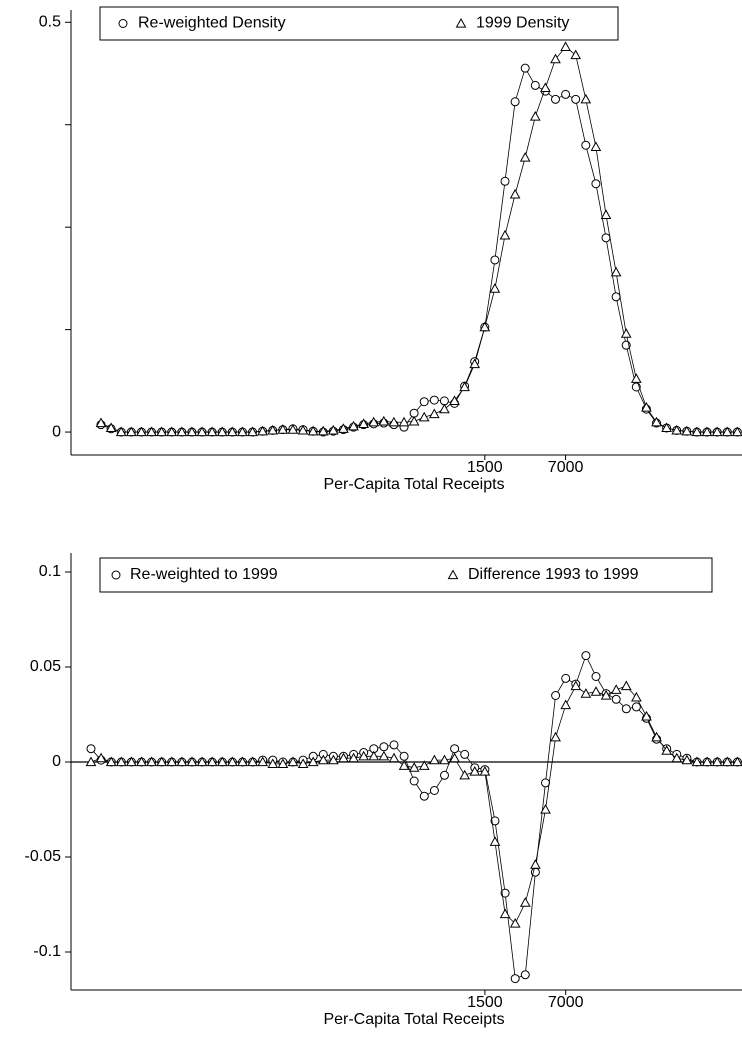  What do you see at coordinates (485, 467) in the screenshot?
I see `x-tick-label: 1500` at bounding box center [485, 467].